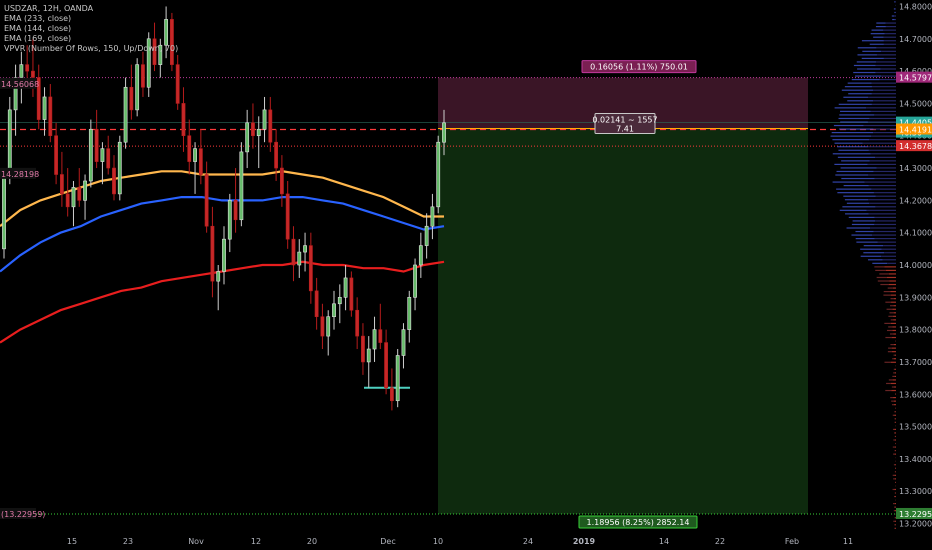  What do you see at coordinates (664, 541) in the screenshot?
I see `time-tick-label: 14` at bounding box center [664, 541].